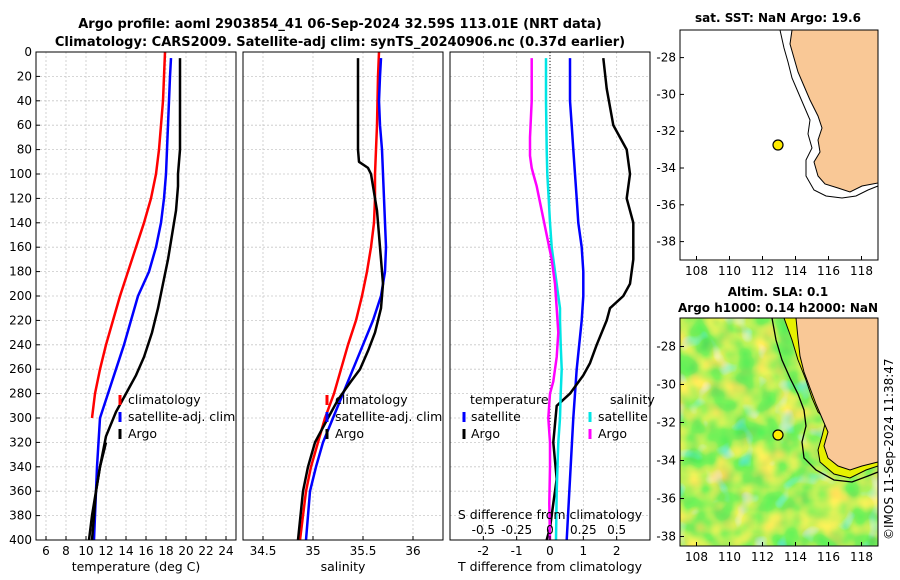 Image resolution: width=900 pixels, height=580 pixels. What do you see at coordinates (85, 551) in the screenshot?
I see `temperature-xtick-label: 10` at bounding box center [85, 551].